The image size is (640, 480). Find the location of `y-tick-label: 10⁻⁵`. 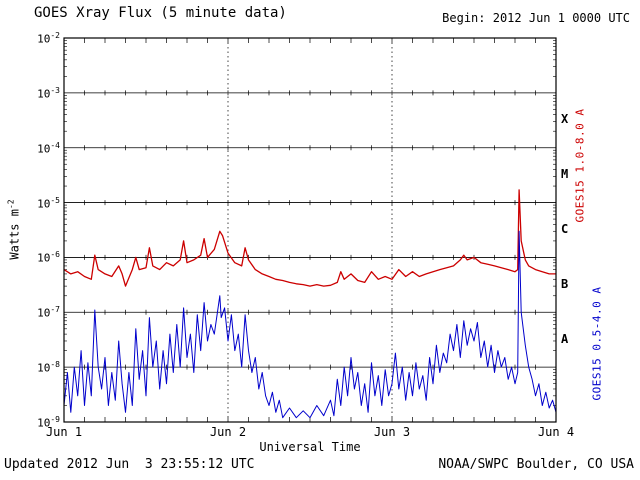

y-tick-label: 10⁻⁵ is located at coordinates (48, 203).